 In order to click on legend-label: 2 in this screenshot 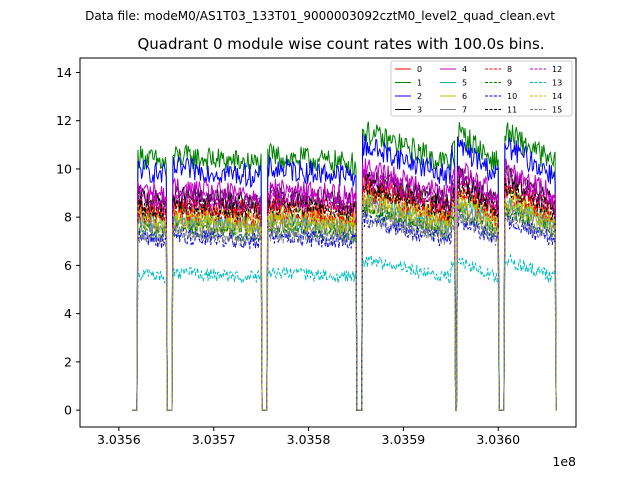, I will do `click(419, 96)`.